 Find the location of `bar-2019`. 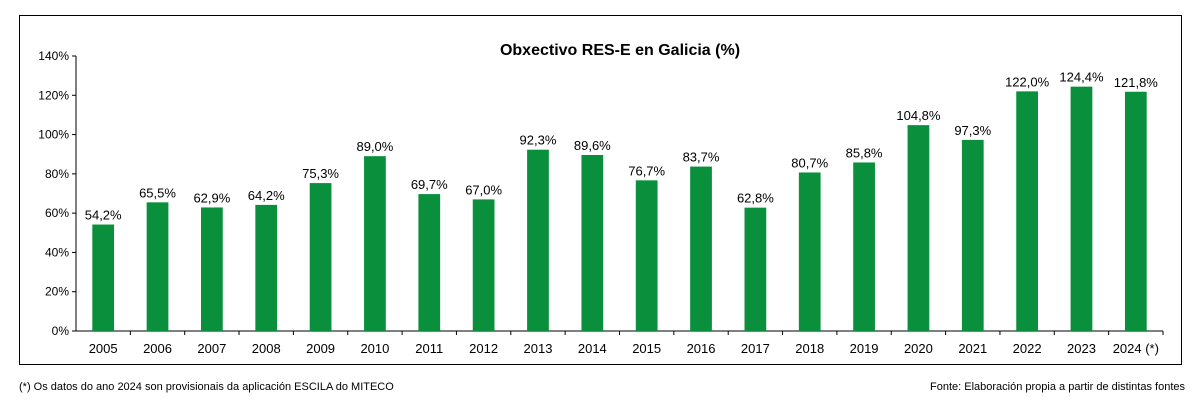

bar-2019 is located at coordinates (864, 246).